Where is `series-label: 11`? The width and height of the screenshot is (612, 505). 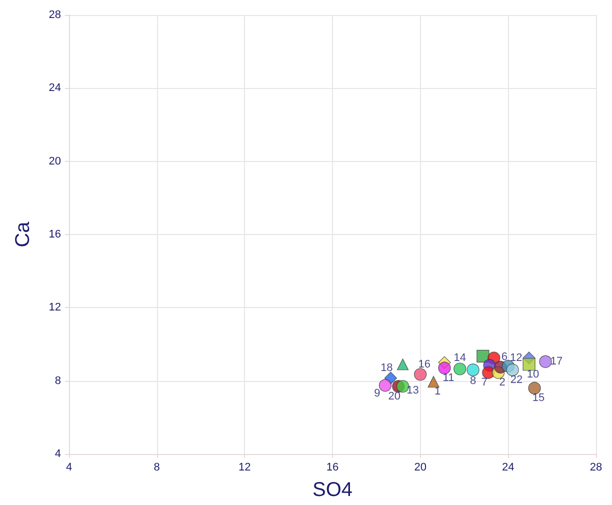
series-label: 11 is located at coordinates (448, 378).